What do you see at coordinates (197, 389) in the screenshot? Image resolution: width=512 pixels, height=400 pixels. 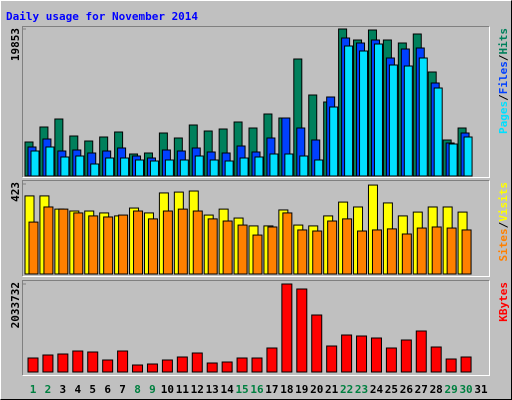 I see `x-tick-label: 12` at bounding box center [197, 389].